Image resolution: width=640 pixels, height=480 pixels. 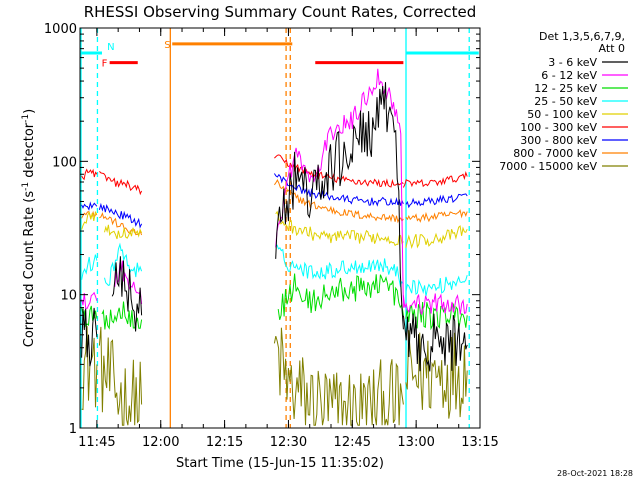 I want to click on y-axis-label-sup1: -1, so click(x=26, y=186).